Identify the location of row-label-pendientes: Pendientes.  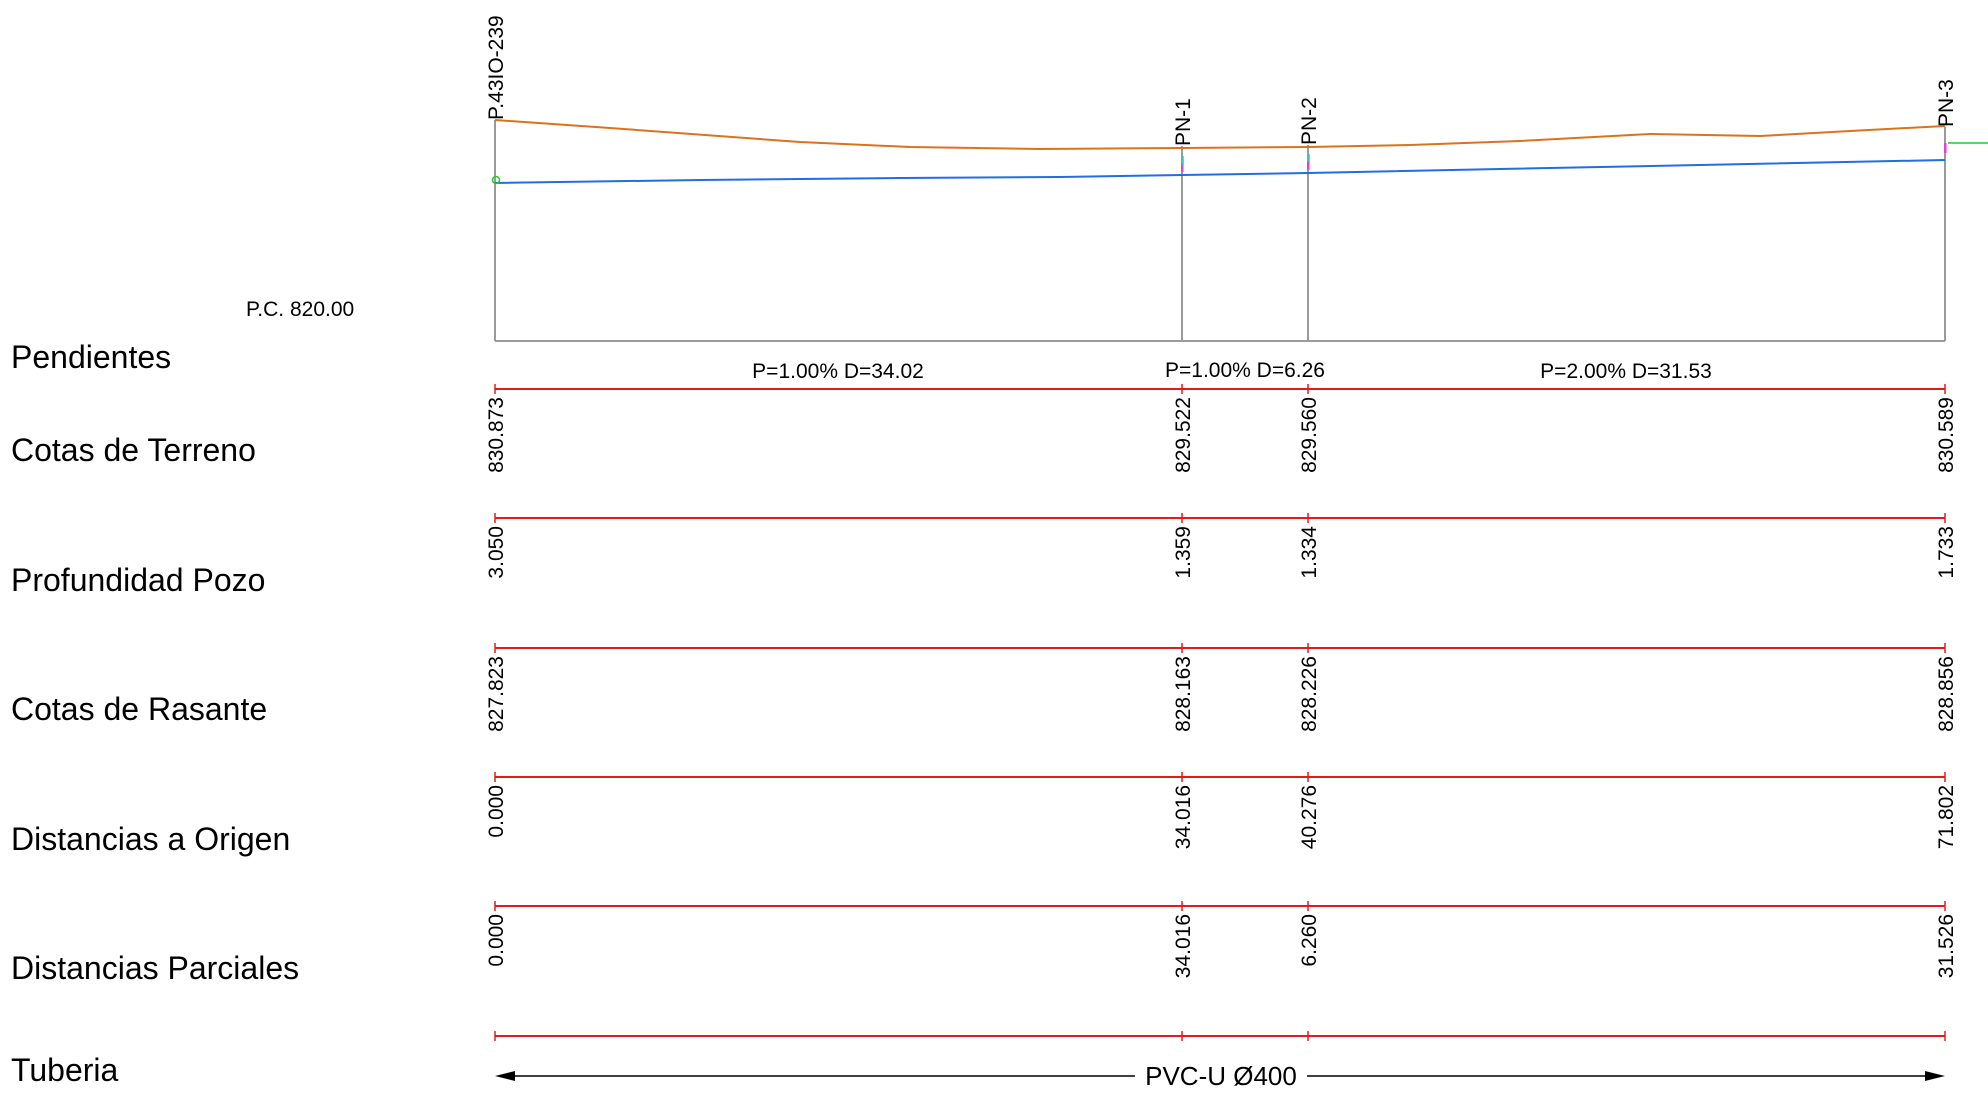
(91, 357).